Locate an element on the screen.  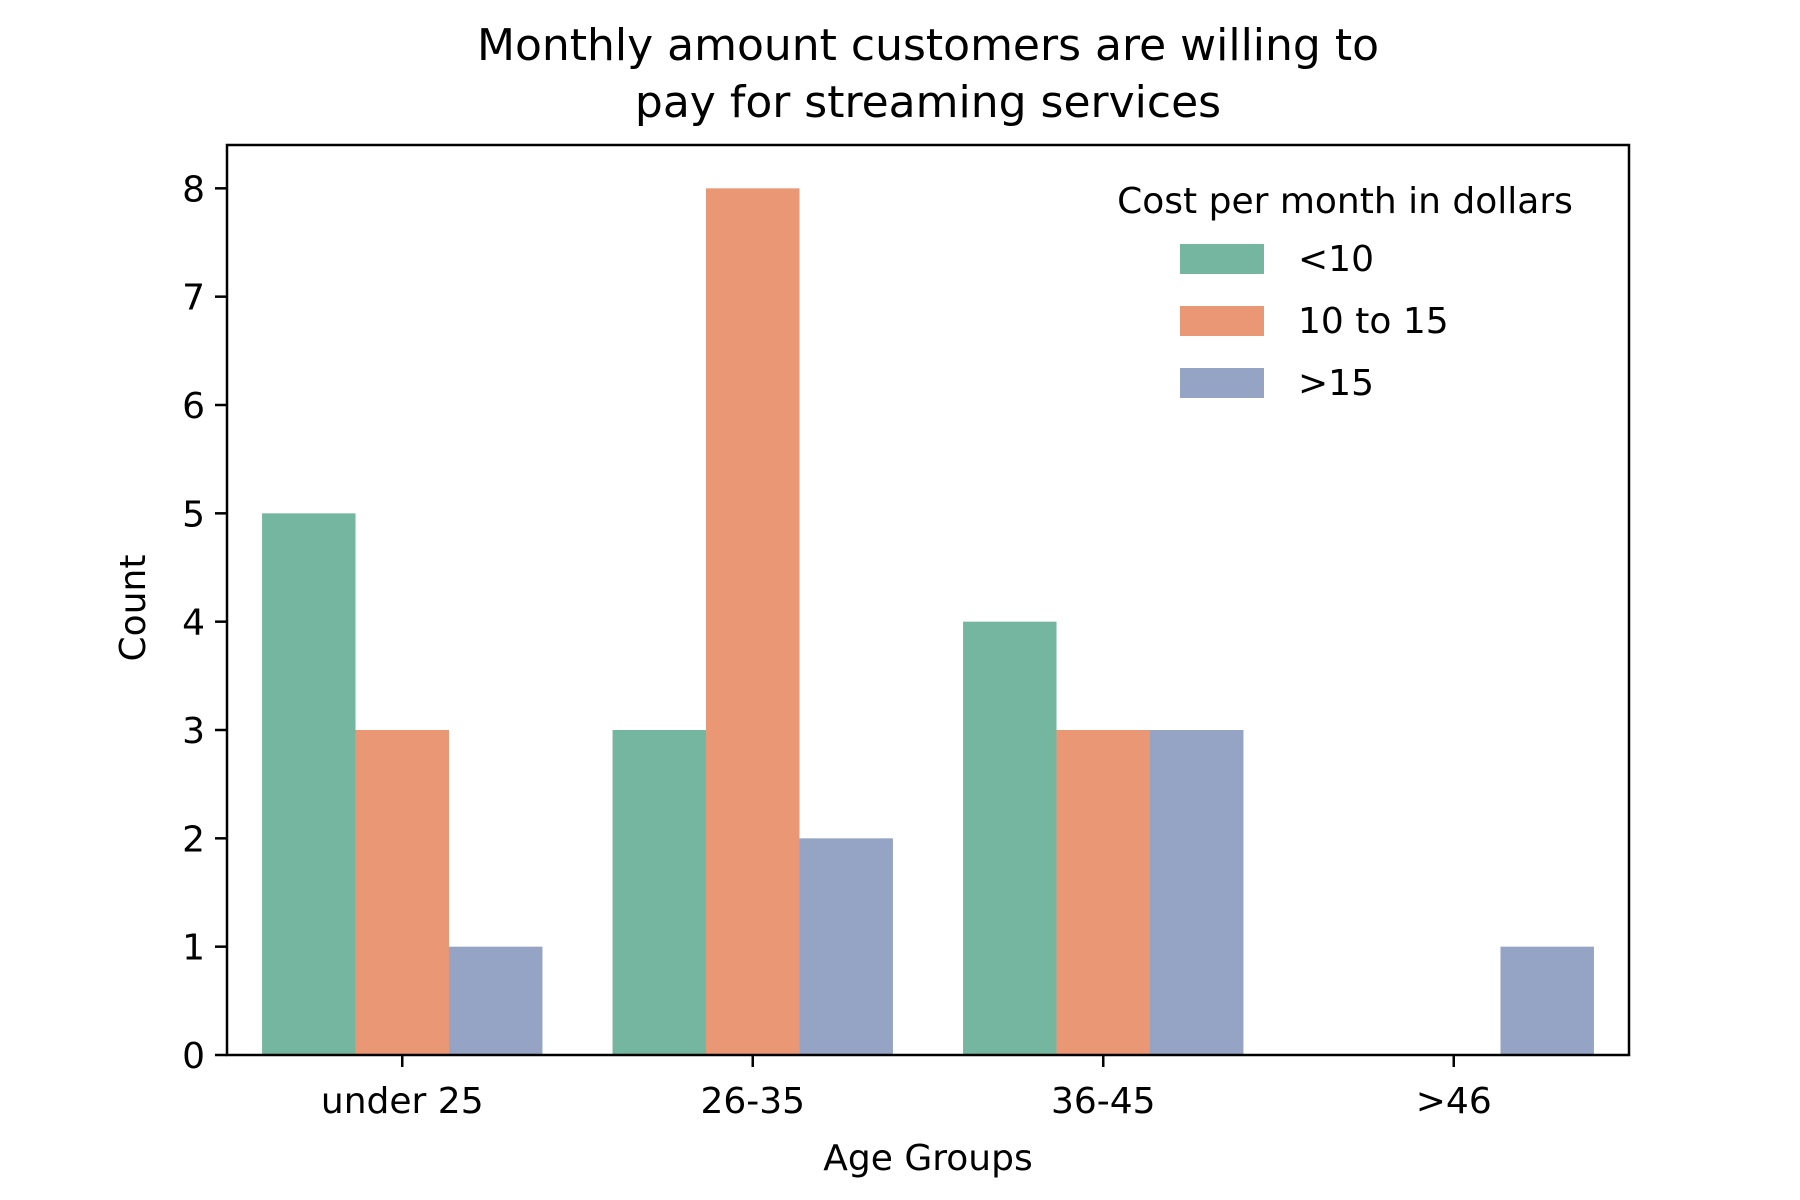
x-axis-label: Age Groups is located at coordinates (927, 1158).